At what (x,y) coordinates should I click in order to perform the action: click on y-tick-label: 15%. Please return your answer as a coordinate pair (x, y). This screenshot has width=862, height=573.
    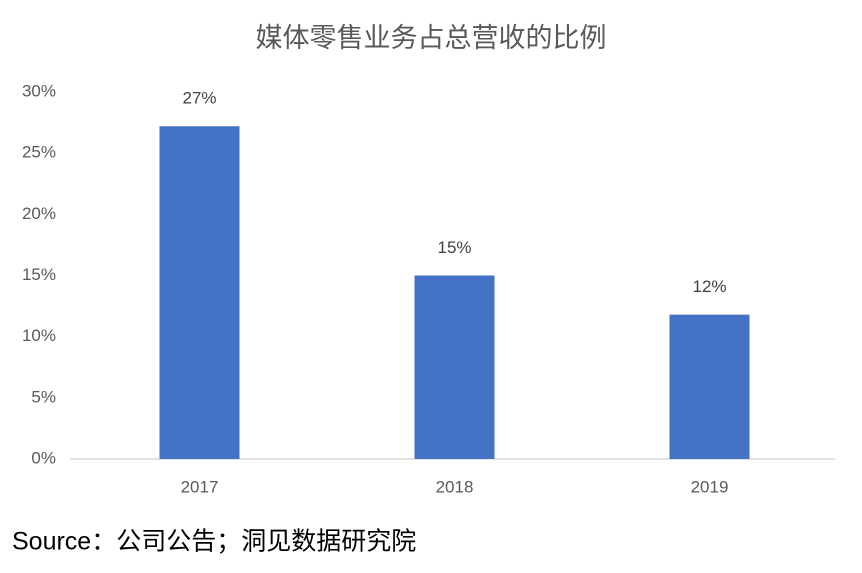
    Looking at the image, I should click on (39, 274).